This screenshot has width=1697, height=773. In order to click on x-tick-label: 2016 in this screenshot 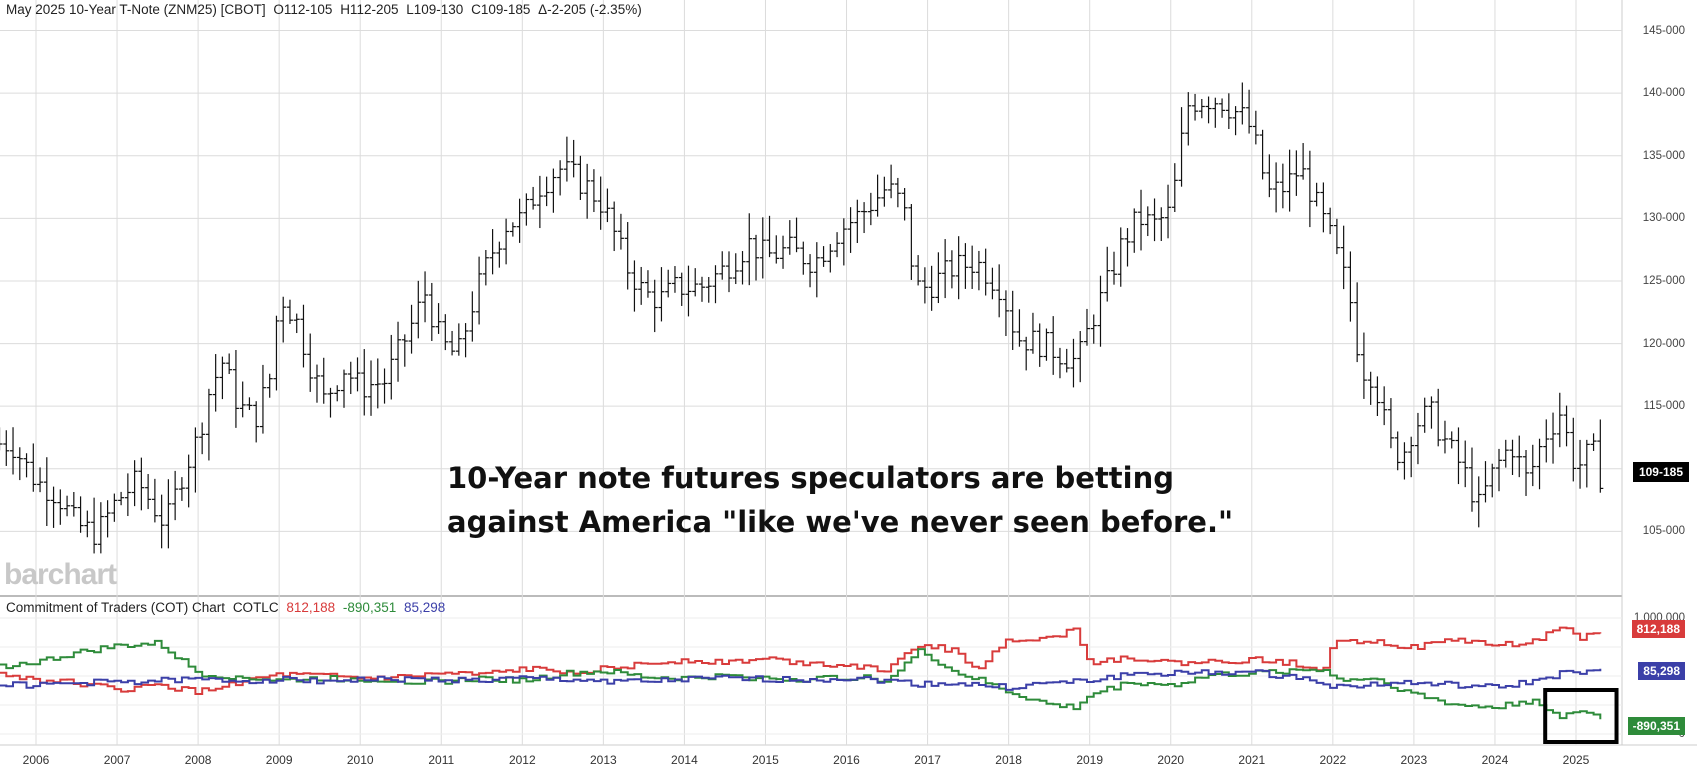, I will do `click(846, 760)`.